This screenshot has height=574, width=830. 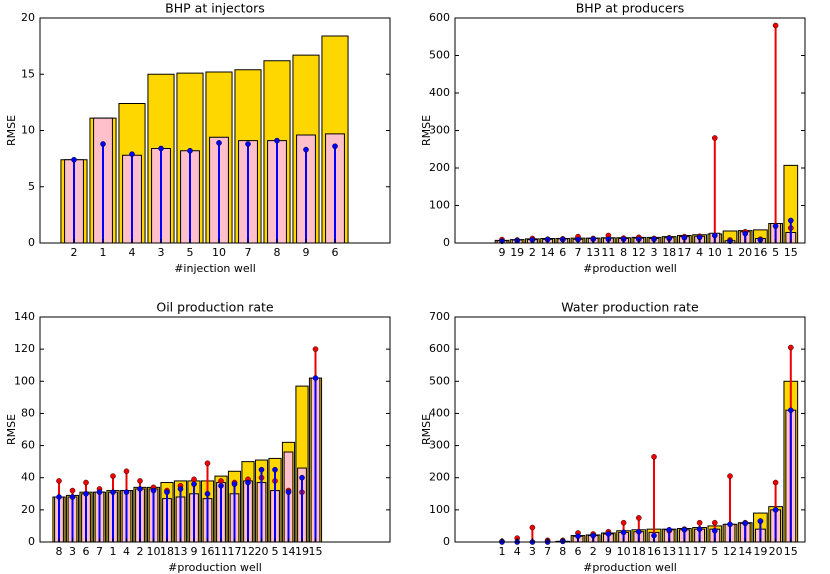 What do you see at coordinates (86, 551) in the screenshot?
I see `x-tick-label: 6` at bounding box center [86, 551].